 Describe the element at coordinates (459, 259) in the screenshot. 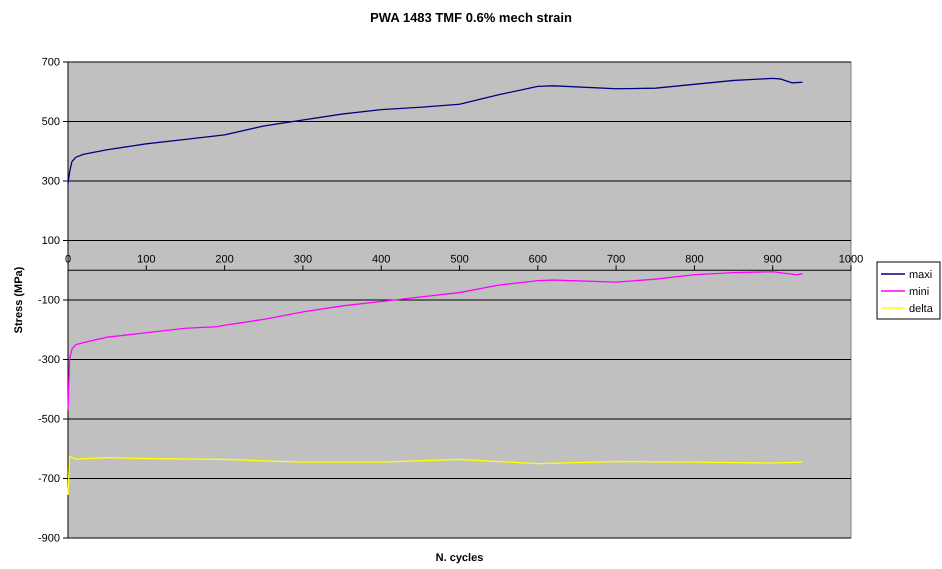

I see `x-tick-label: 500` at that location.